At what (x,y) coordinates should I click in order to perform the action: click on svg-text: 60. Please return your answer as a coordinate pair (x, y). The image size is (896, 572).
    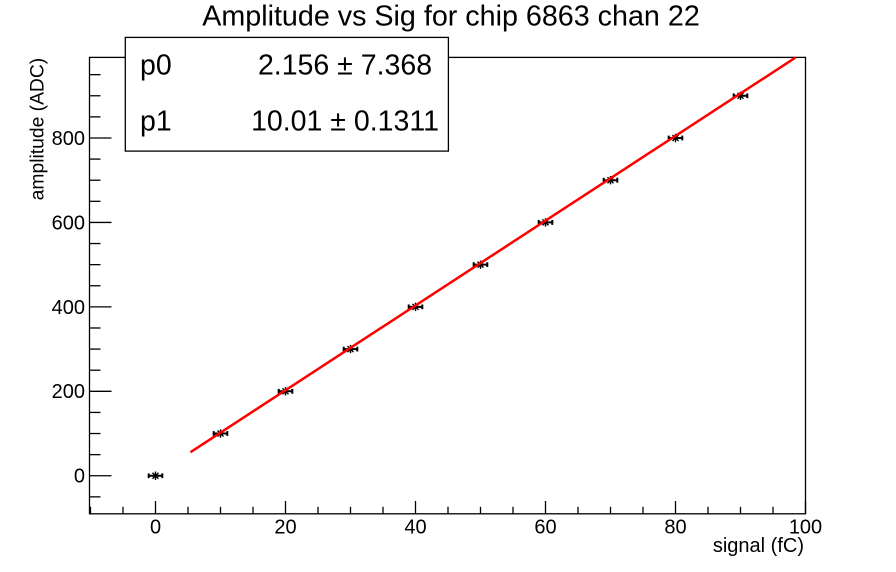
    Looking at the image, I should click on (545, 528).